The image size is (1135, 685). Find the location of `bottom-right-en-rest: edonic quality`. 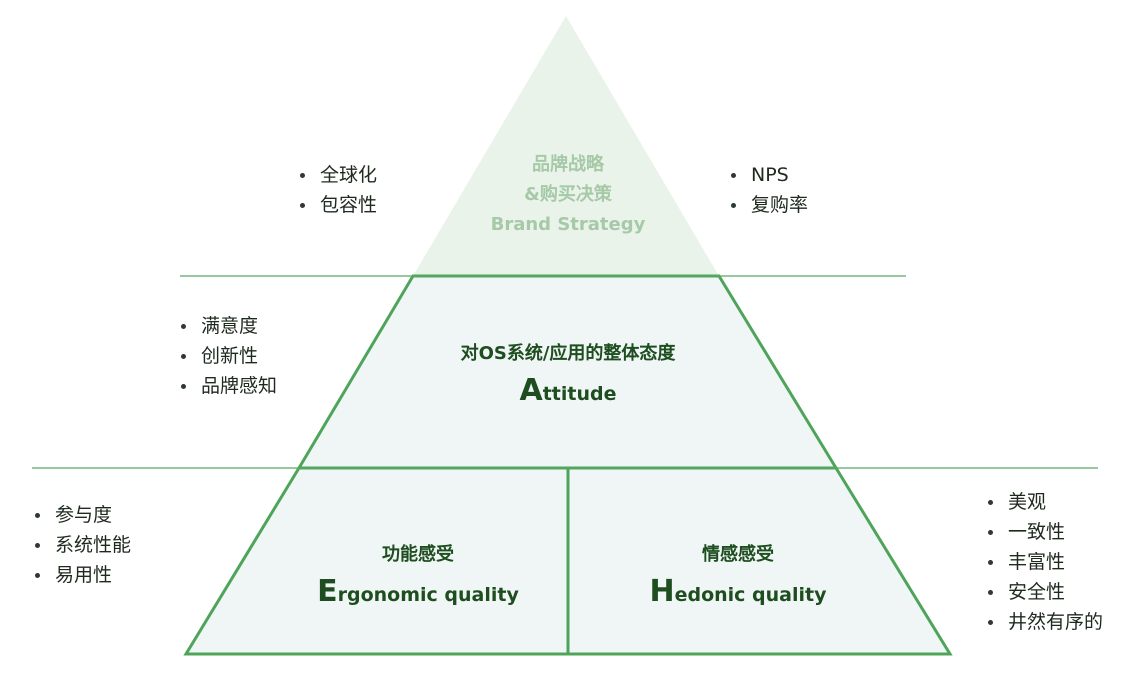

bottom-right-en-rest: edonic quality is located at coordinates (750, 595).